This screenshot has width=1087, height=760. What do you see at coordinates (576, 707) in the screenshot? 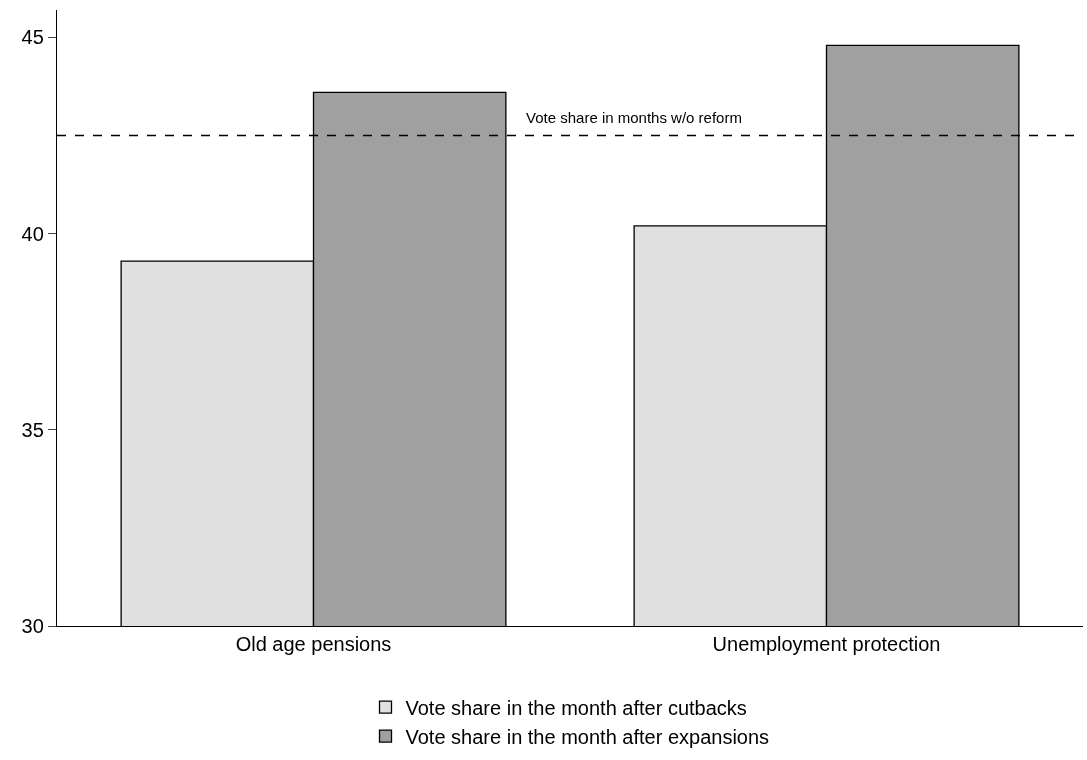
I see `legend-label: Vote share in the month after cutbacks` at bounding box center [576, 707].